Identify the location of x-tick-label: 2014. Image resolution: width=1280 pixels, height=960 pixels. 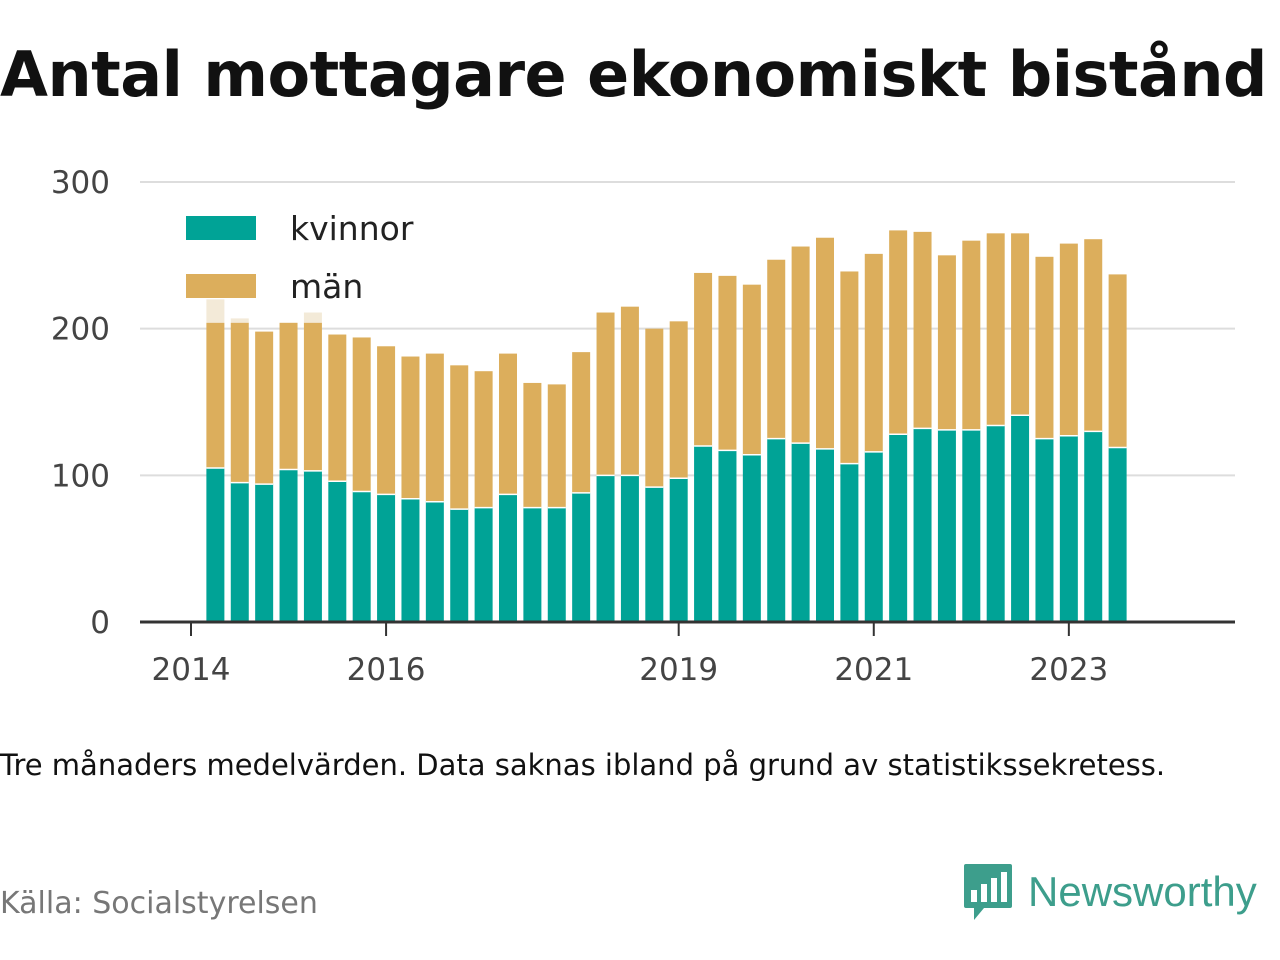
(191, 670).